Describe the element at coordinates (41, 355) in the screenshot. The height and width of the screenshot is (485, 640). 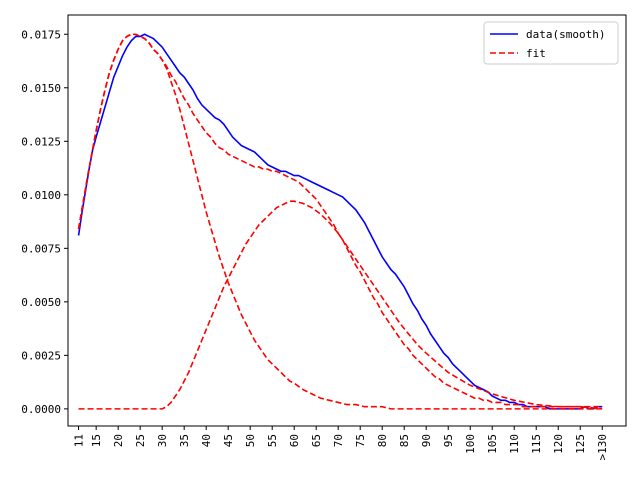
I see `y-tick-label: 0.0025` at that location.